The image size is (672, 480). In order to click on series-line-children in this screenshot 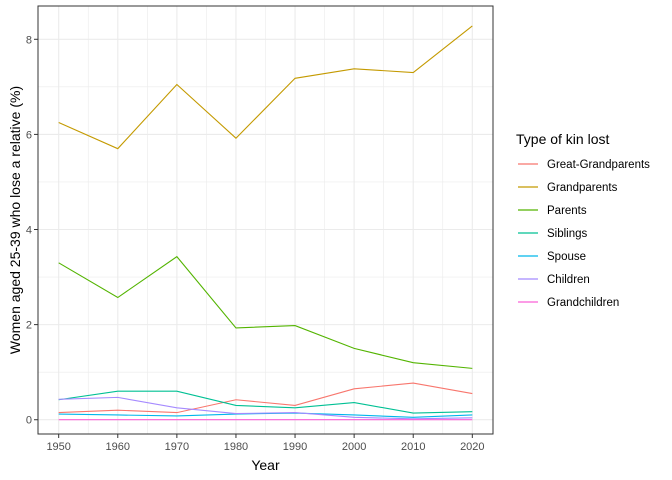, I will do `click(265, 408)`.